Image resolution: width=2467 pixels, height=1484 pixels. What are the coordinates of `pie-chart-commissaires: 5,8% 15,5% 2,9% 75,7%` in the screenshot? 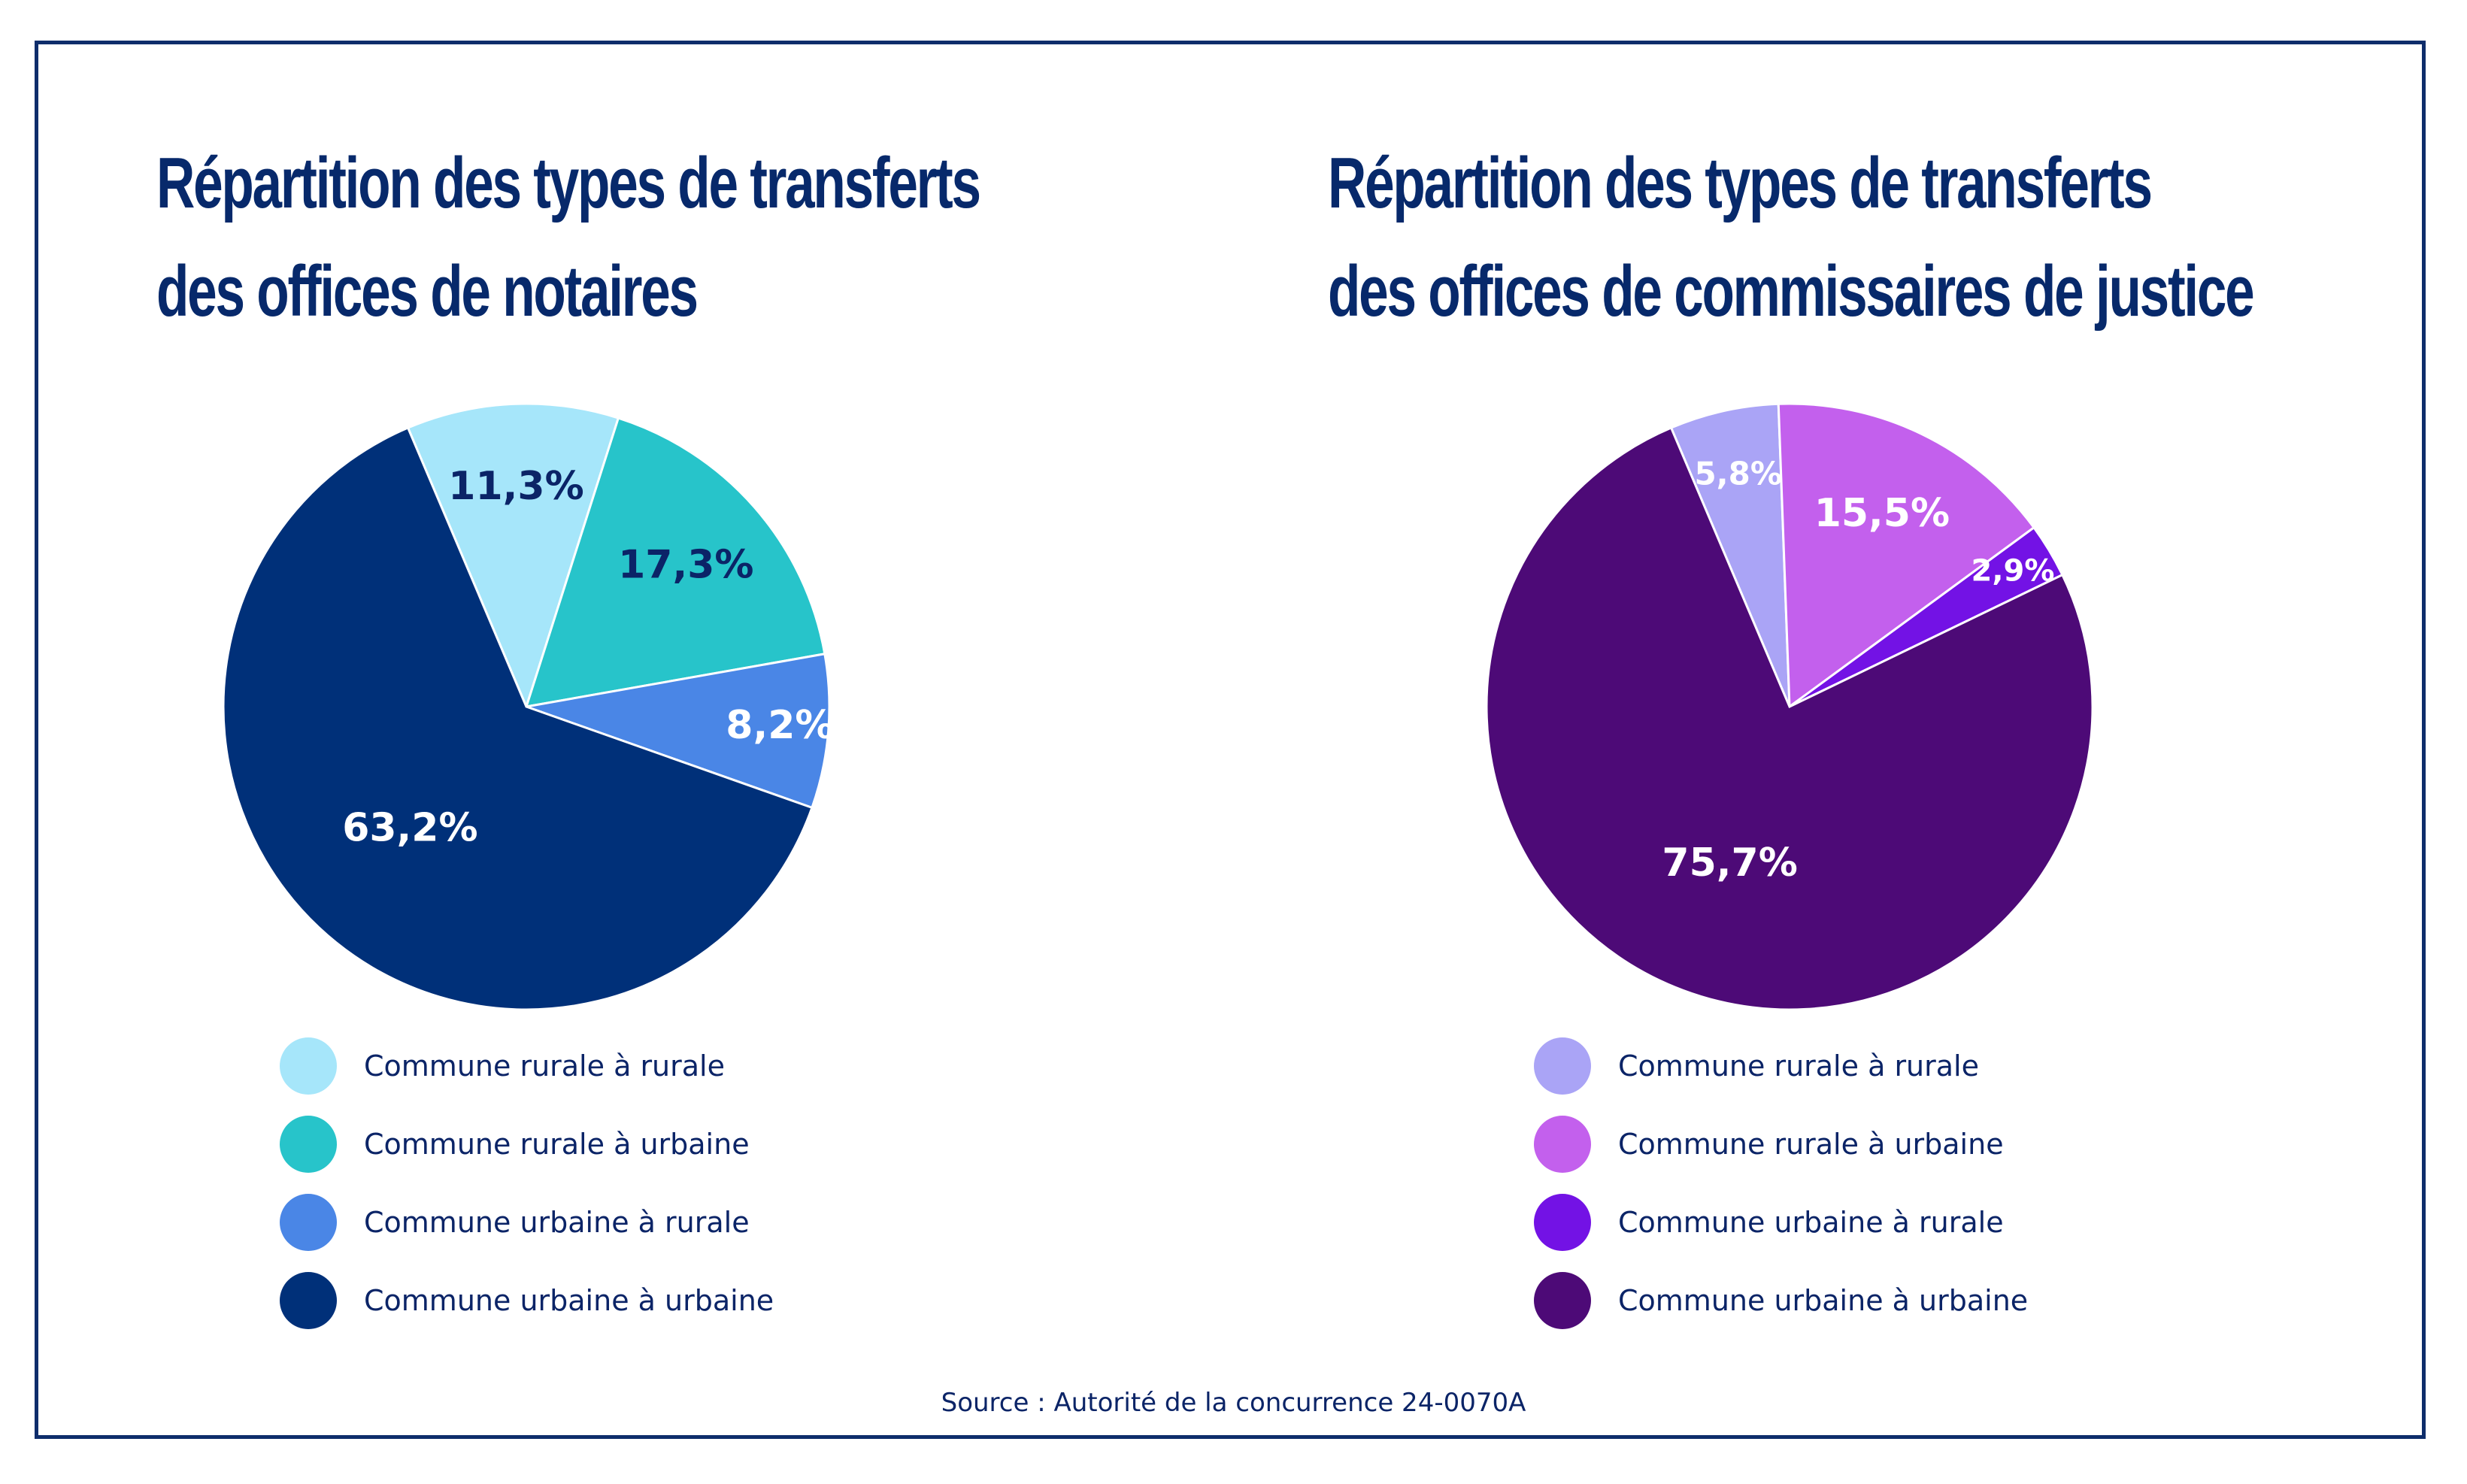 It's located at (1789, 706).